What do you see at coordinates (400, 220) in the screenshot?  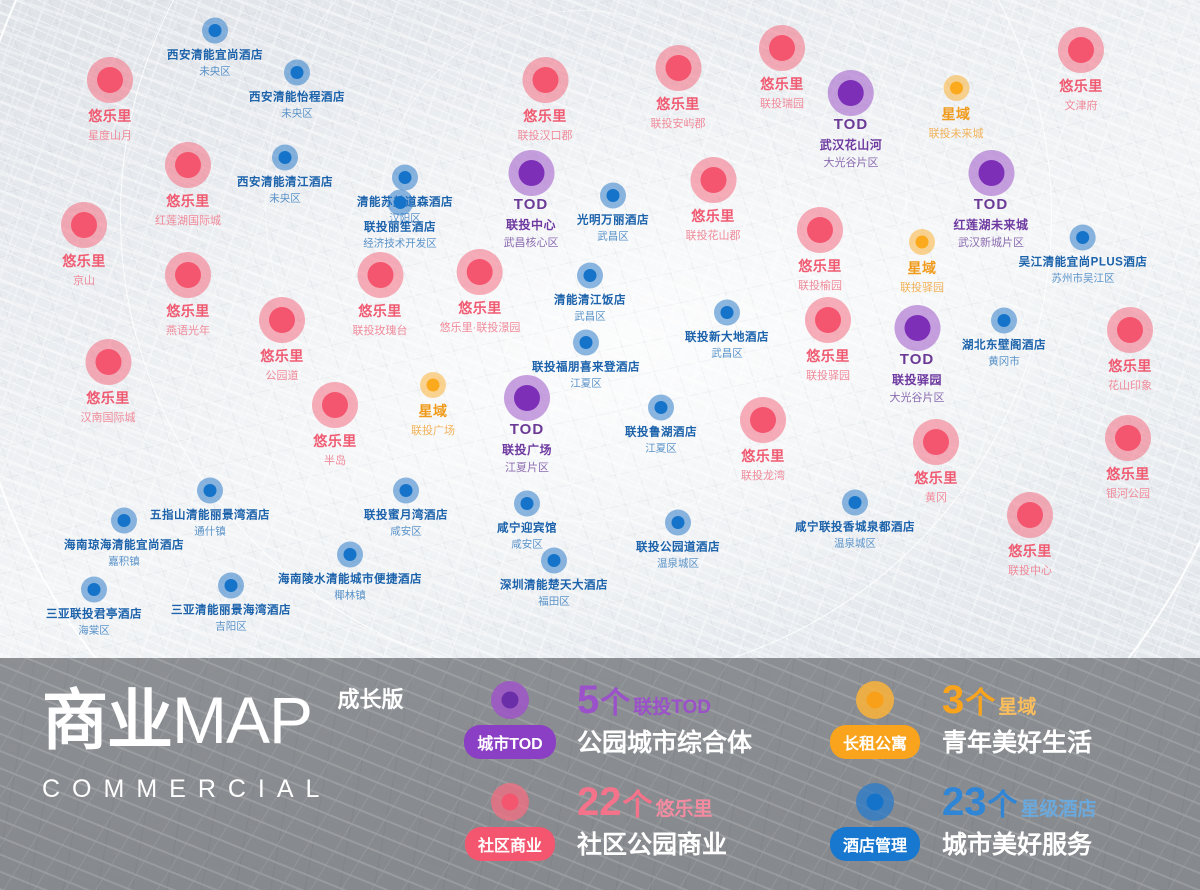 I see `map-marker-hotel: 联投丽笙酒店 经济技术开发区` at bounding box center [400, 220].